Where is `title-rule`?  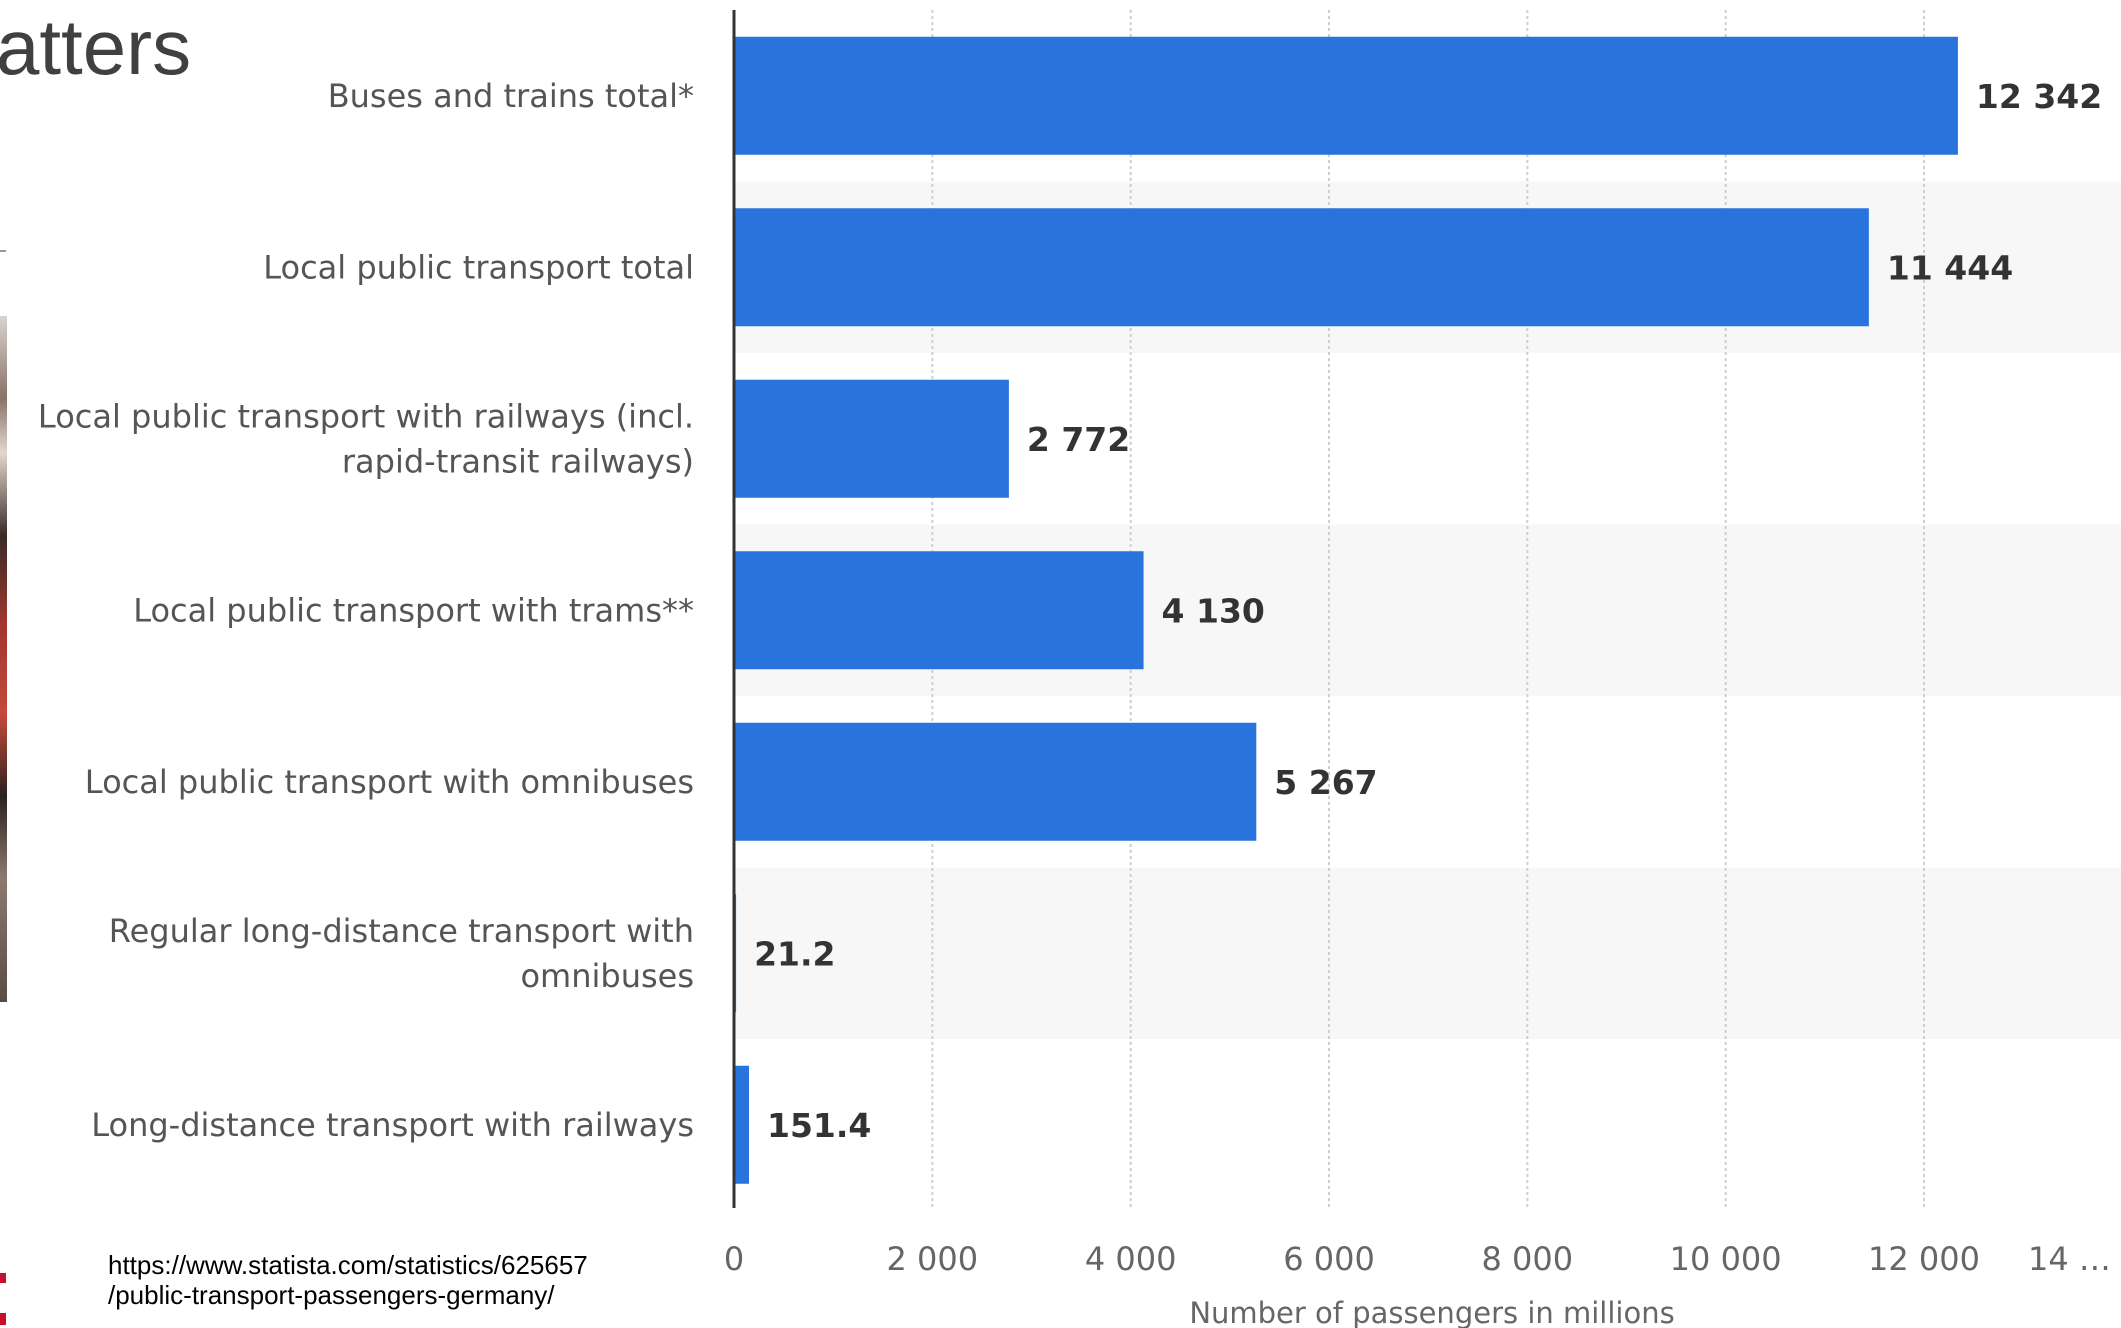 title-rule is located at coordinates (3, 251).